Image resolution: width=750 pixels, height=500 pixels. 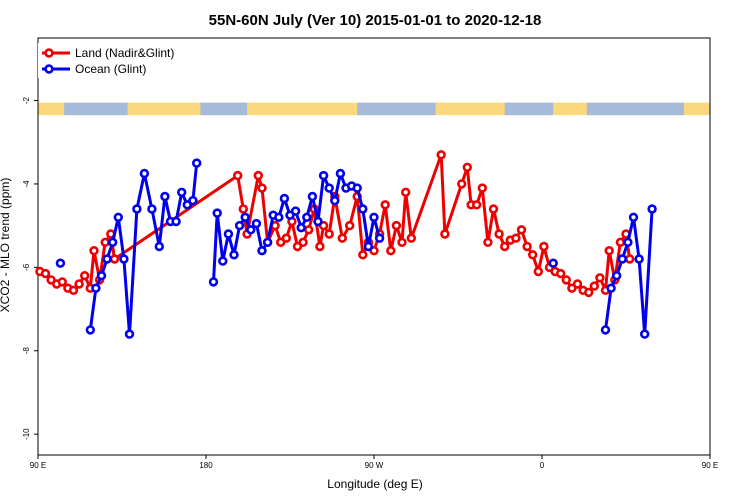 I want to click on legend-entry: Ocean (Glint), so click(x=94, y=69).